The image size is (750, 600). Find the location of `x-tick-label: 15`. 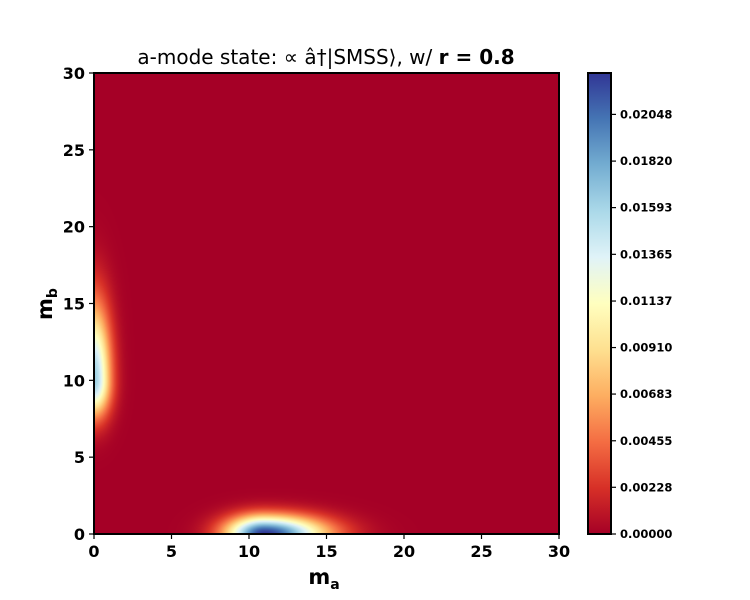

x-tick-label: 15 is located at coordinates (326, 551).